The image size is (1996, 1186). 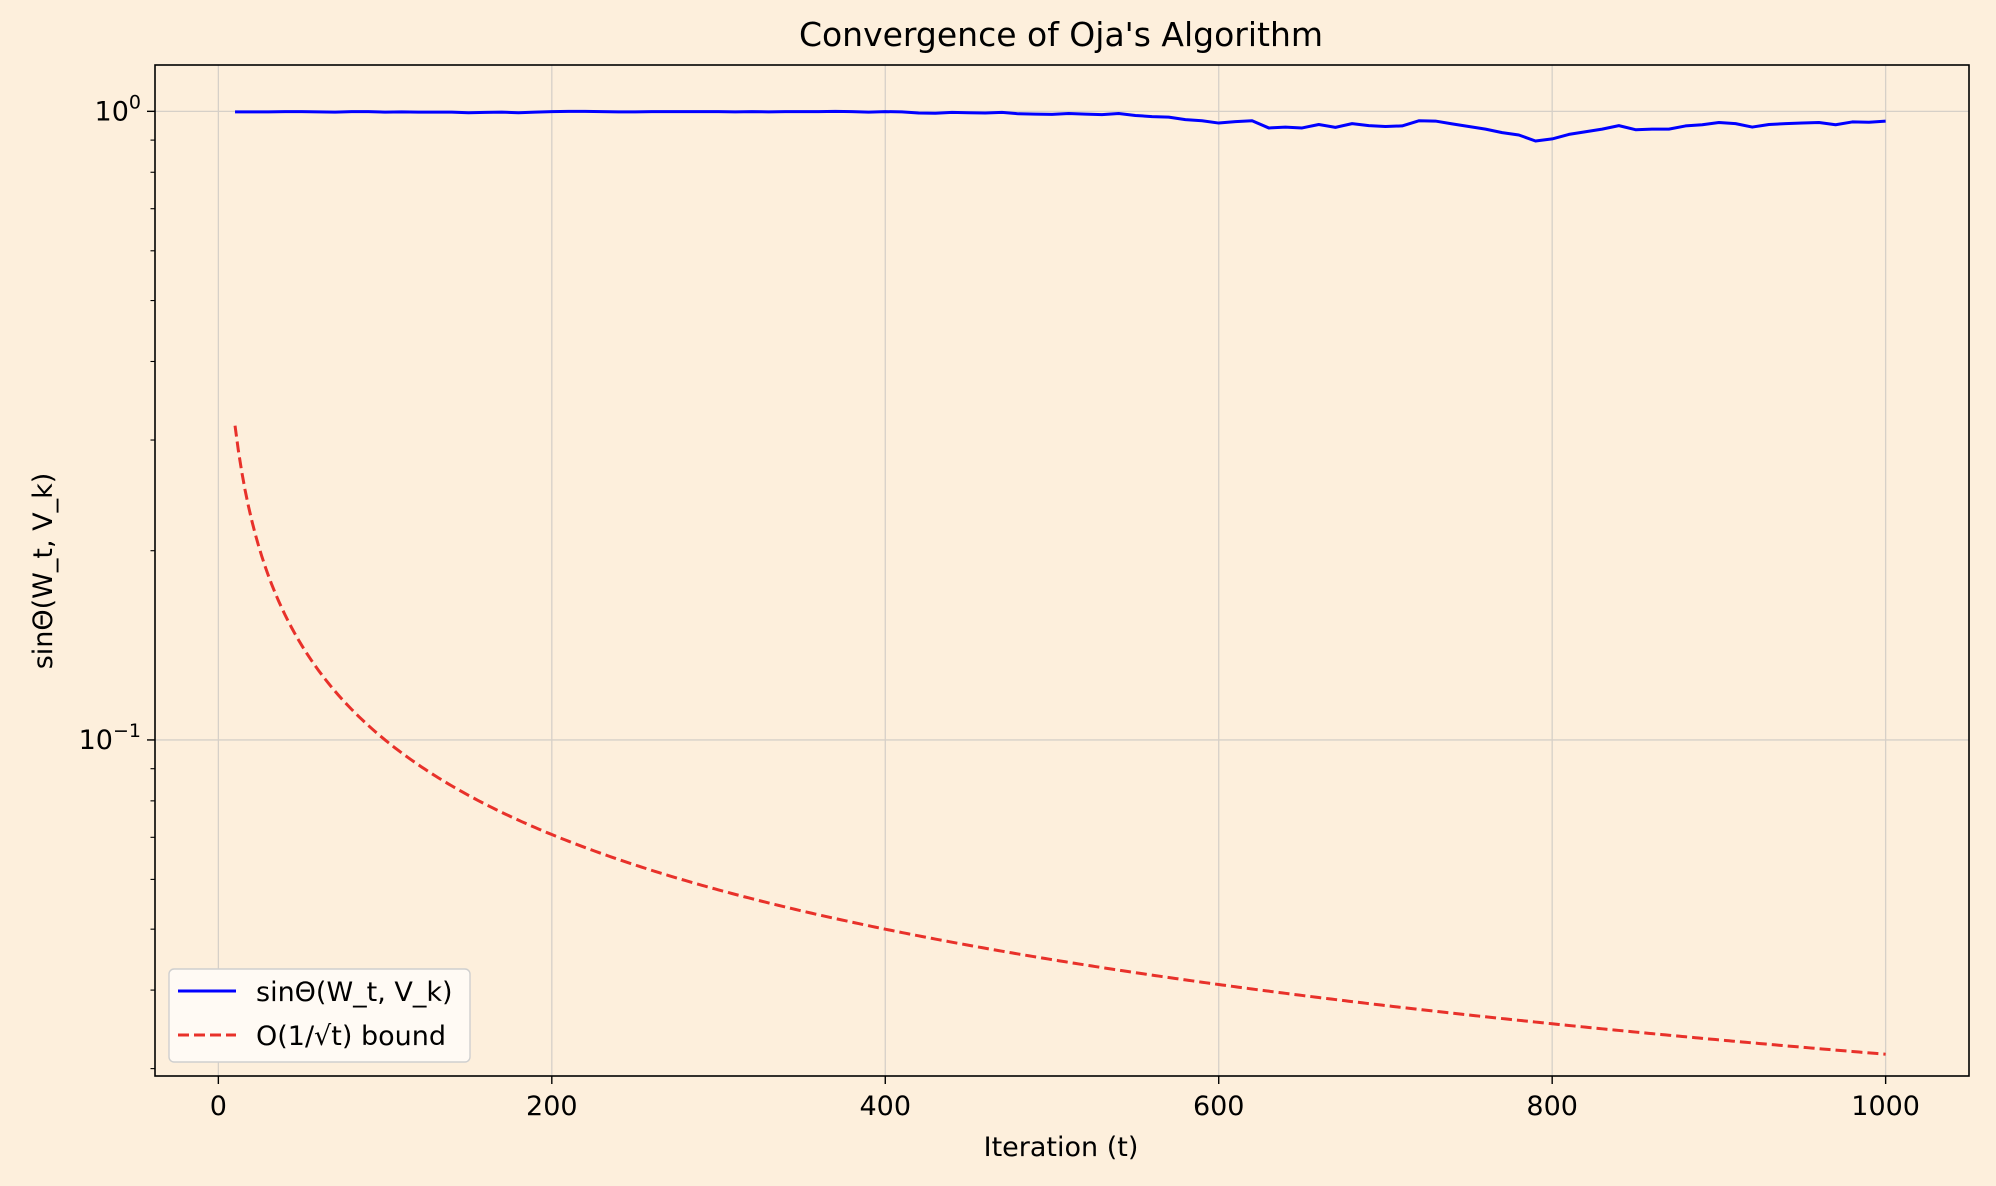 I want to click on legend-box, so click(x=319, y=1015).